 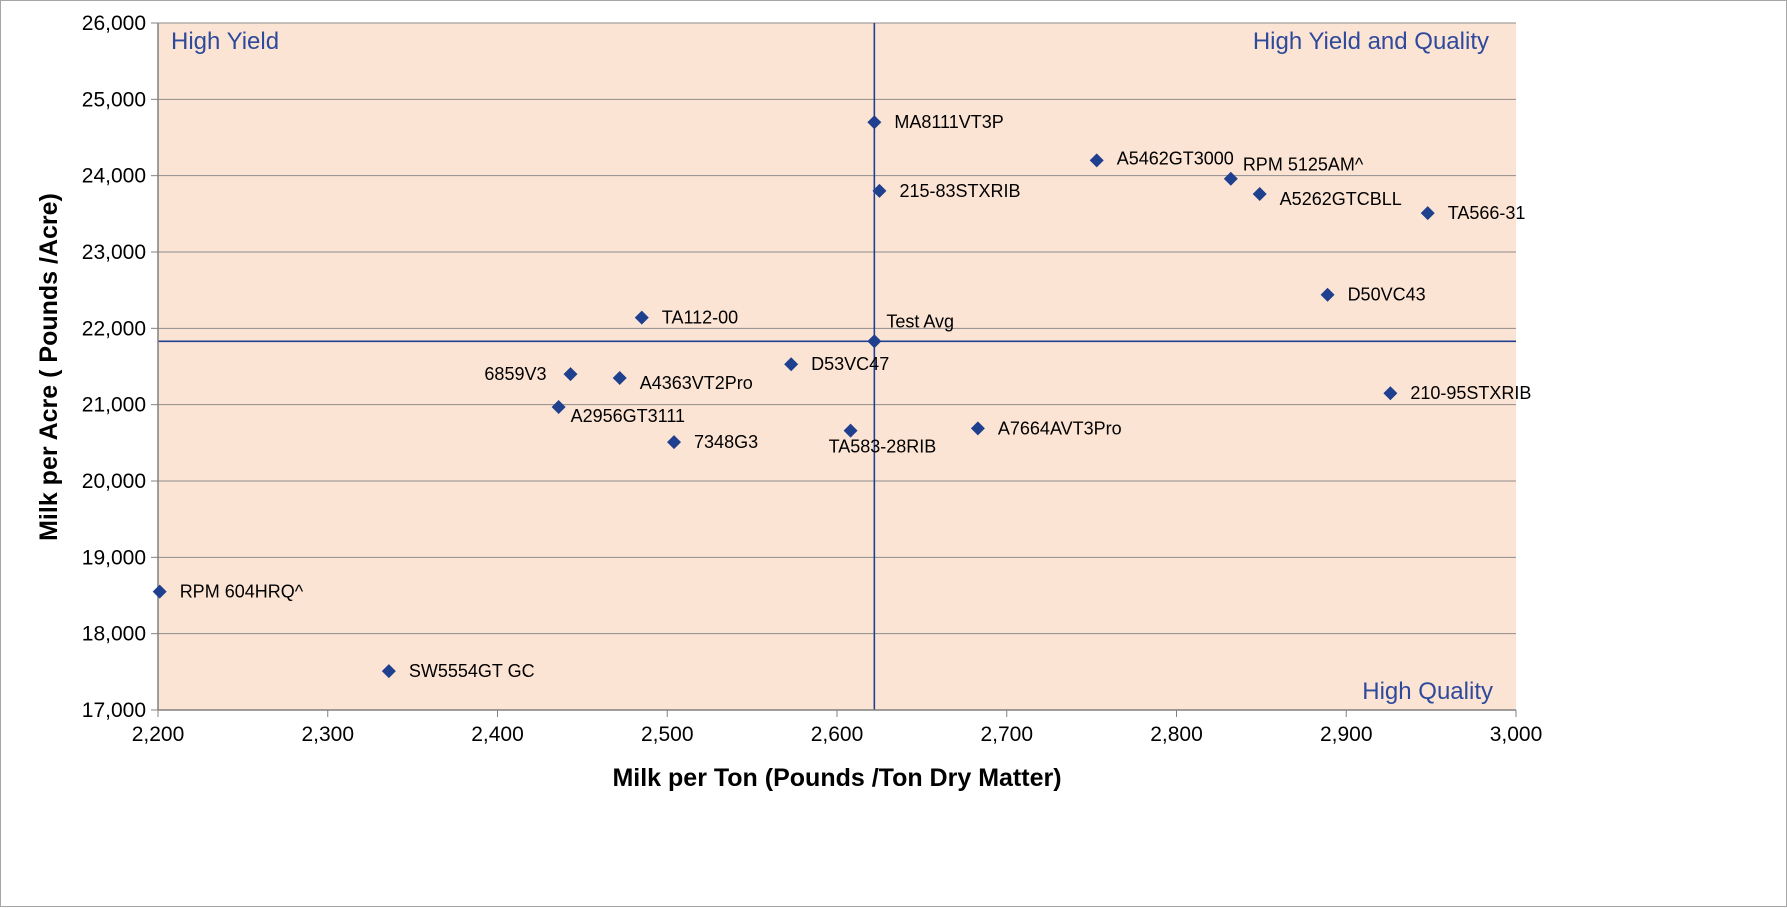 What do you see at coordinates (1341, 199) in the screenshot?
I see `data-point-label: A5262GTCBLL` at bounding box center [1341, 199].